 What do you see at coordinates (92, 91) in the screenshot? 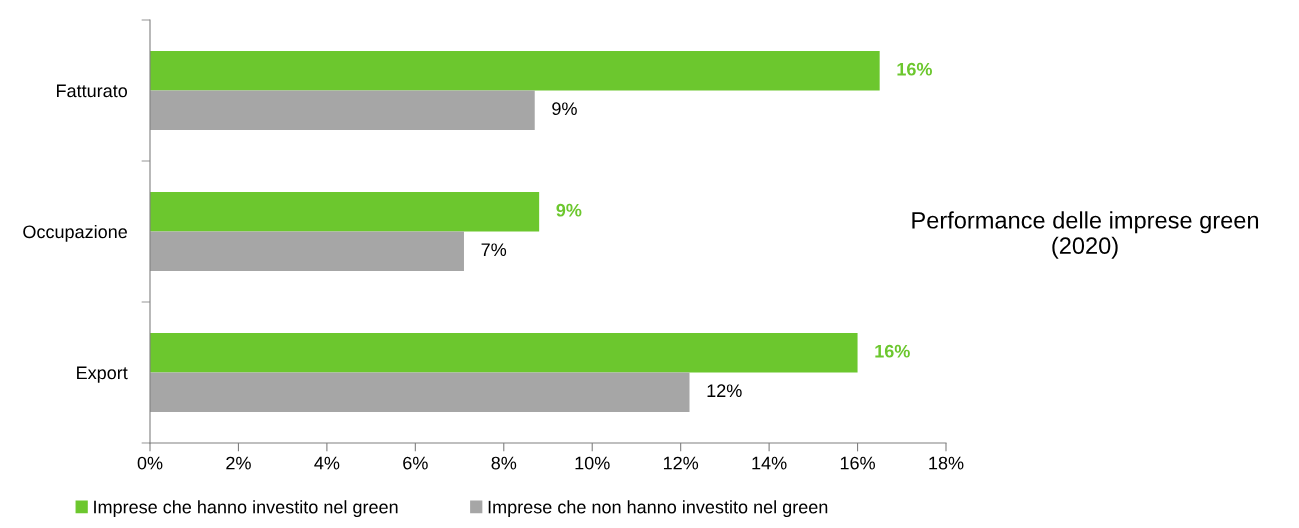
I see `y-tick-label: Fatturato` at bounding box center [92, 91].